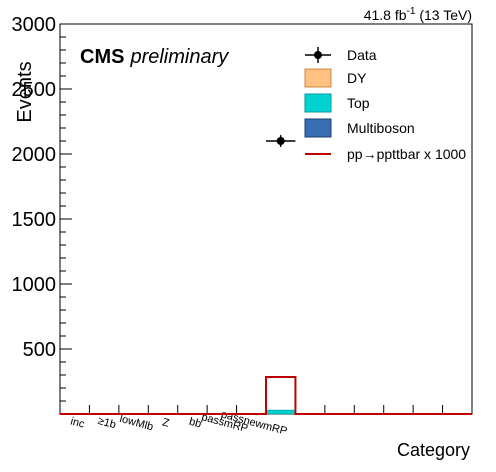  I want to click on x-tick-label: lowMlb, so click(136, 423).